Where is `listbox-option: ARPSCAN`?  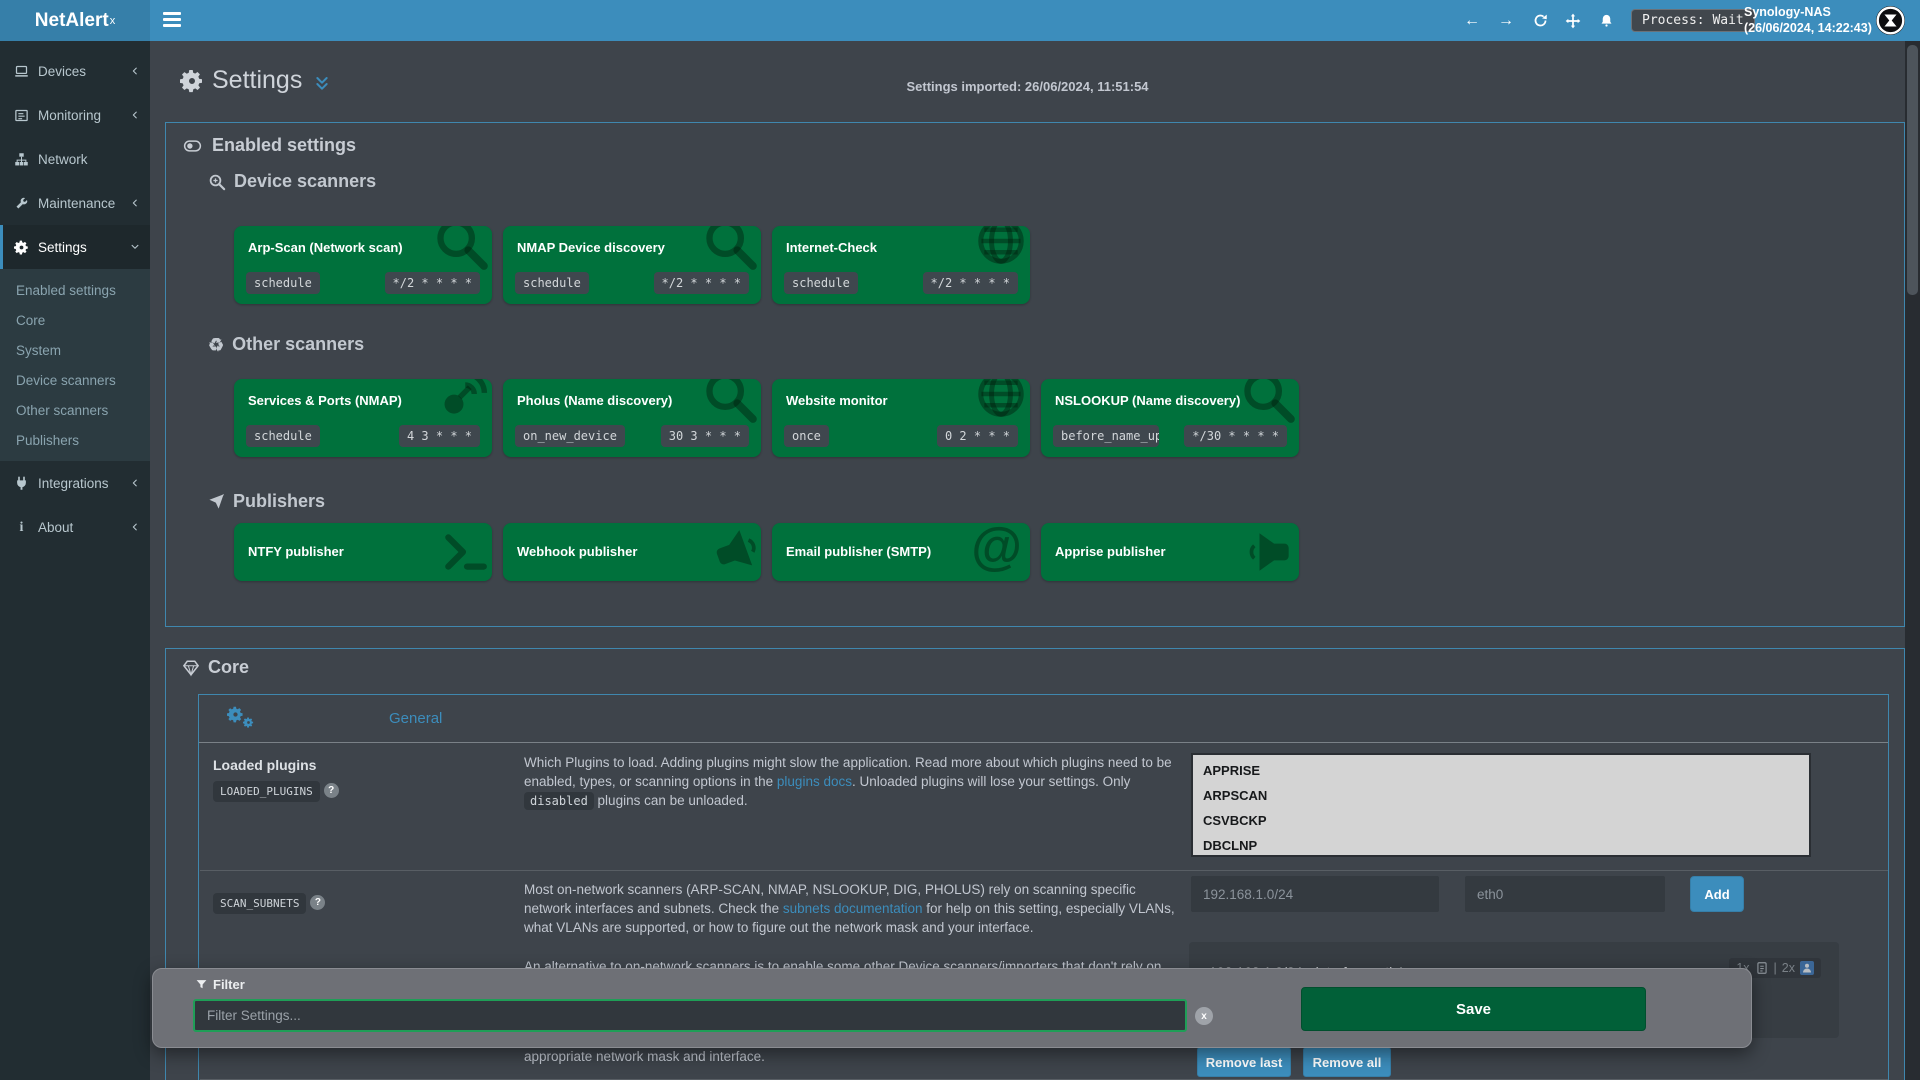 listbox-option: ARPSCAN is located at coordinates (1235, 795).